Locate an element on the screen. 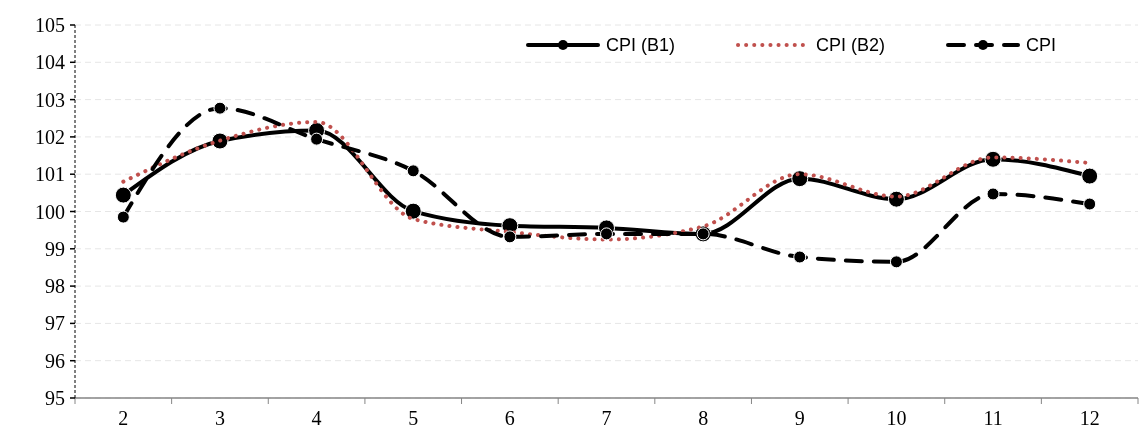  x-tick-label: 6 is located at coordinates (509, 418).